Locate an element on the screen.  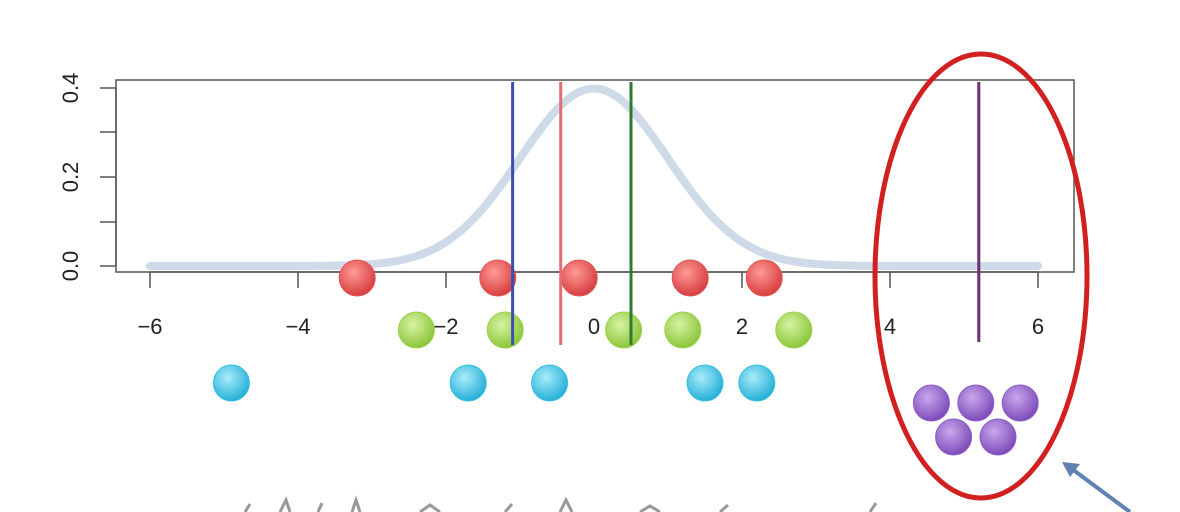
x-tick-label: 6 is located at coordinates (1038, 326).